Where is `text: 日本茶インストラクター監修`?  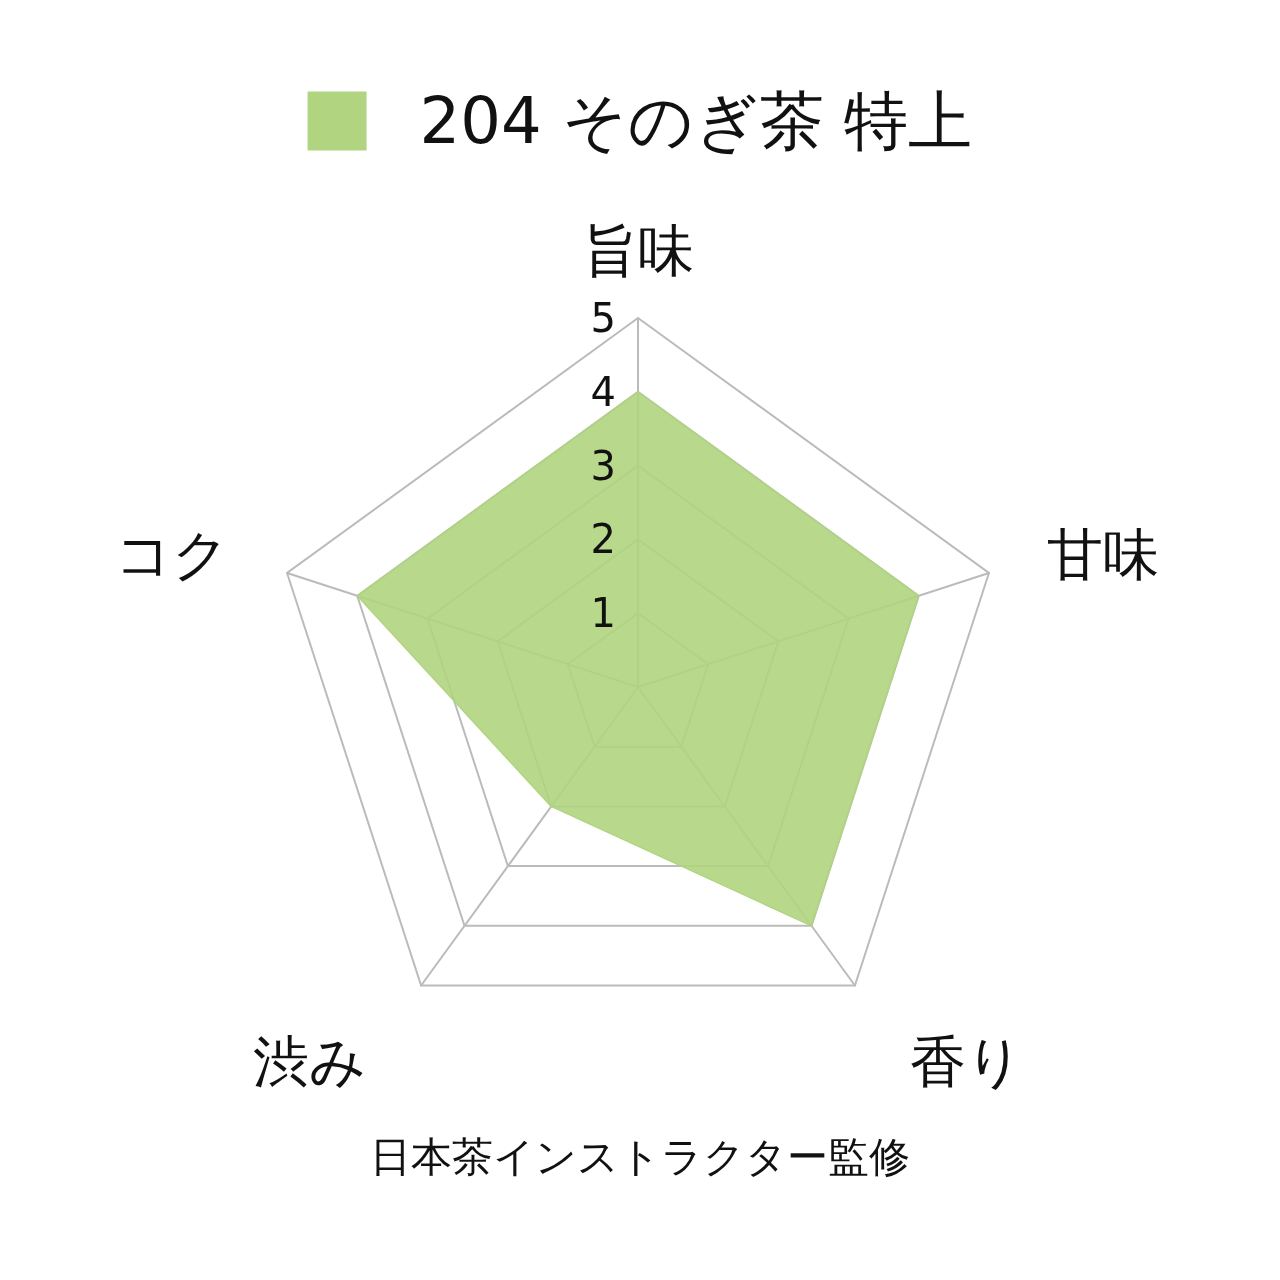 text: 日本茶インストラクター監修 is located at coordinates (640, 1156).